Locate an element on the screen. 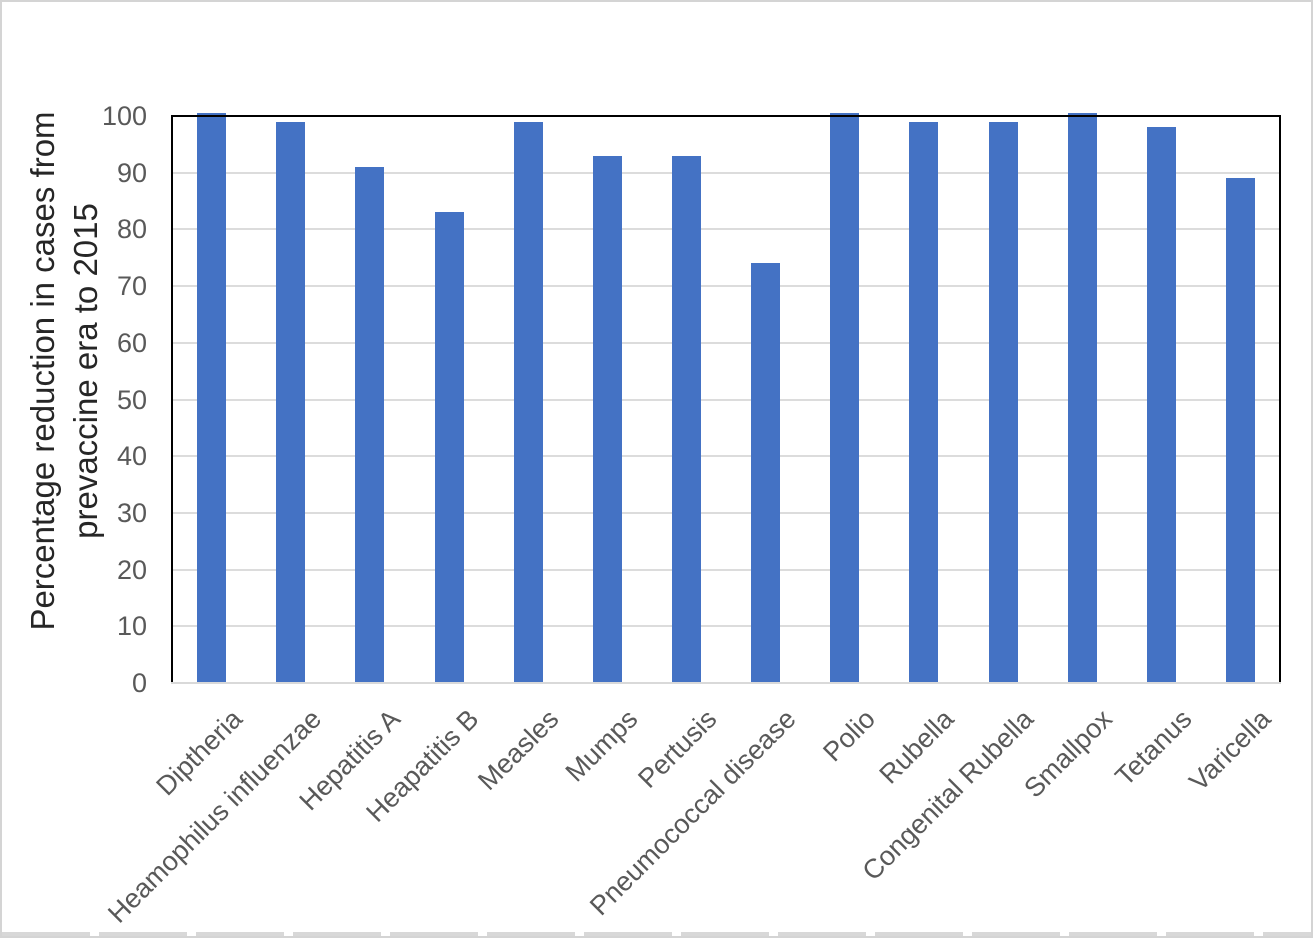  bar-mumps is located at coordinates (607, 419).